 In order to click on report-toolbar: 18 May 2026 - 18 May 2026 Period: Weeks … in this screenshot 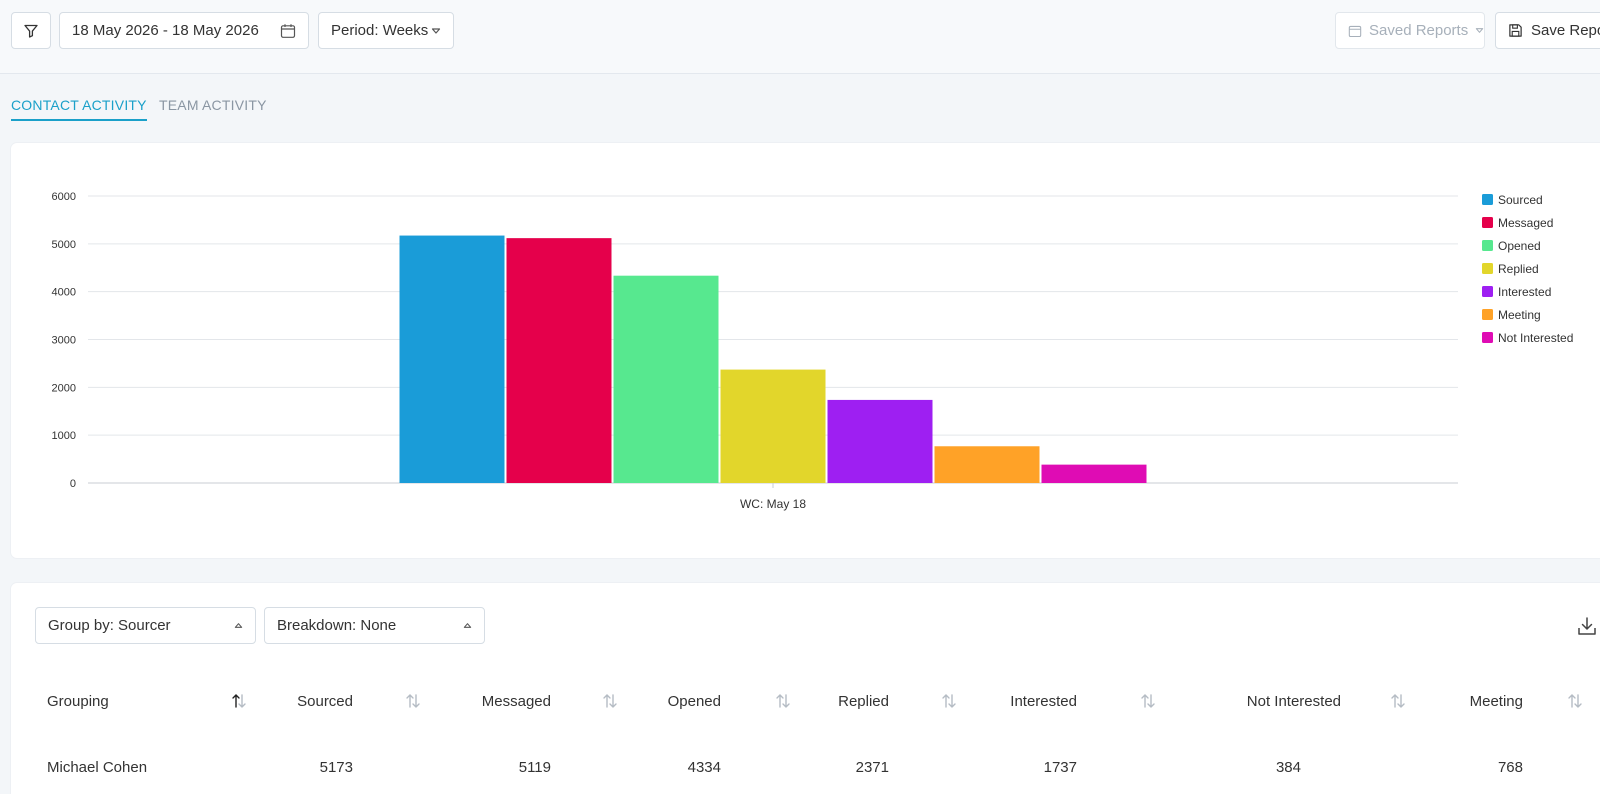, I will do `click(800, 37)`.